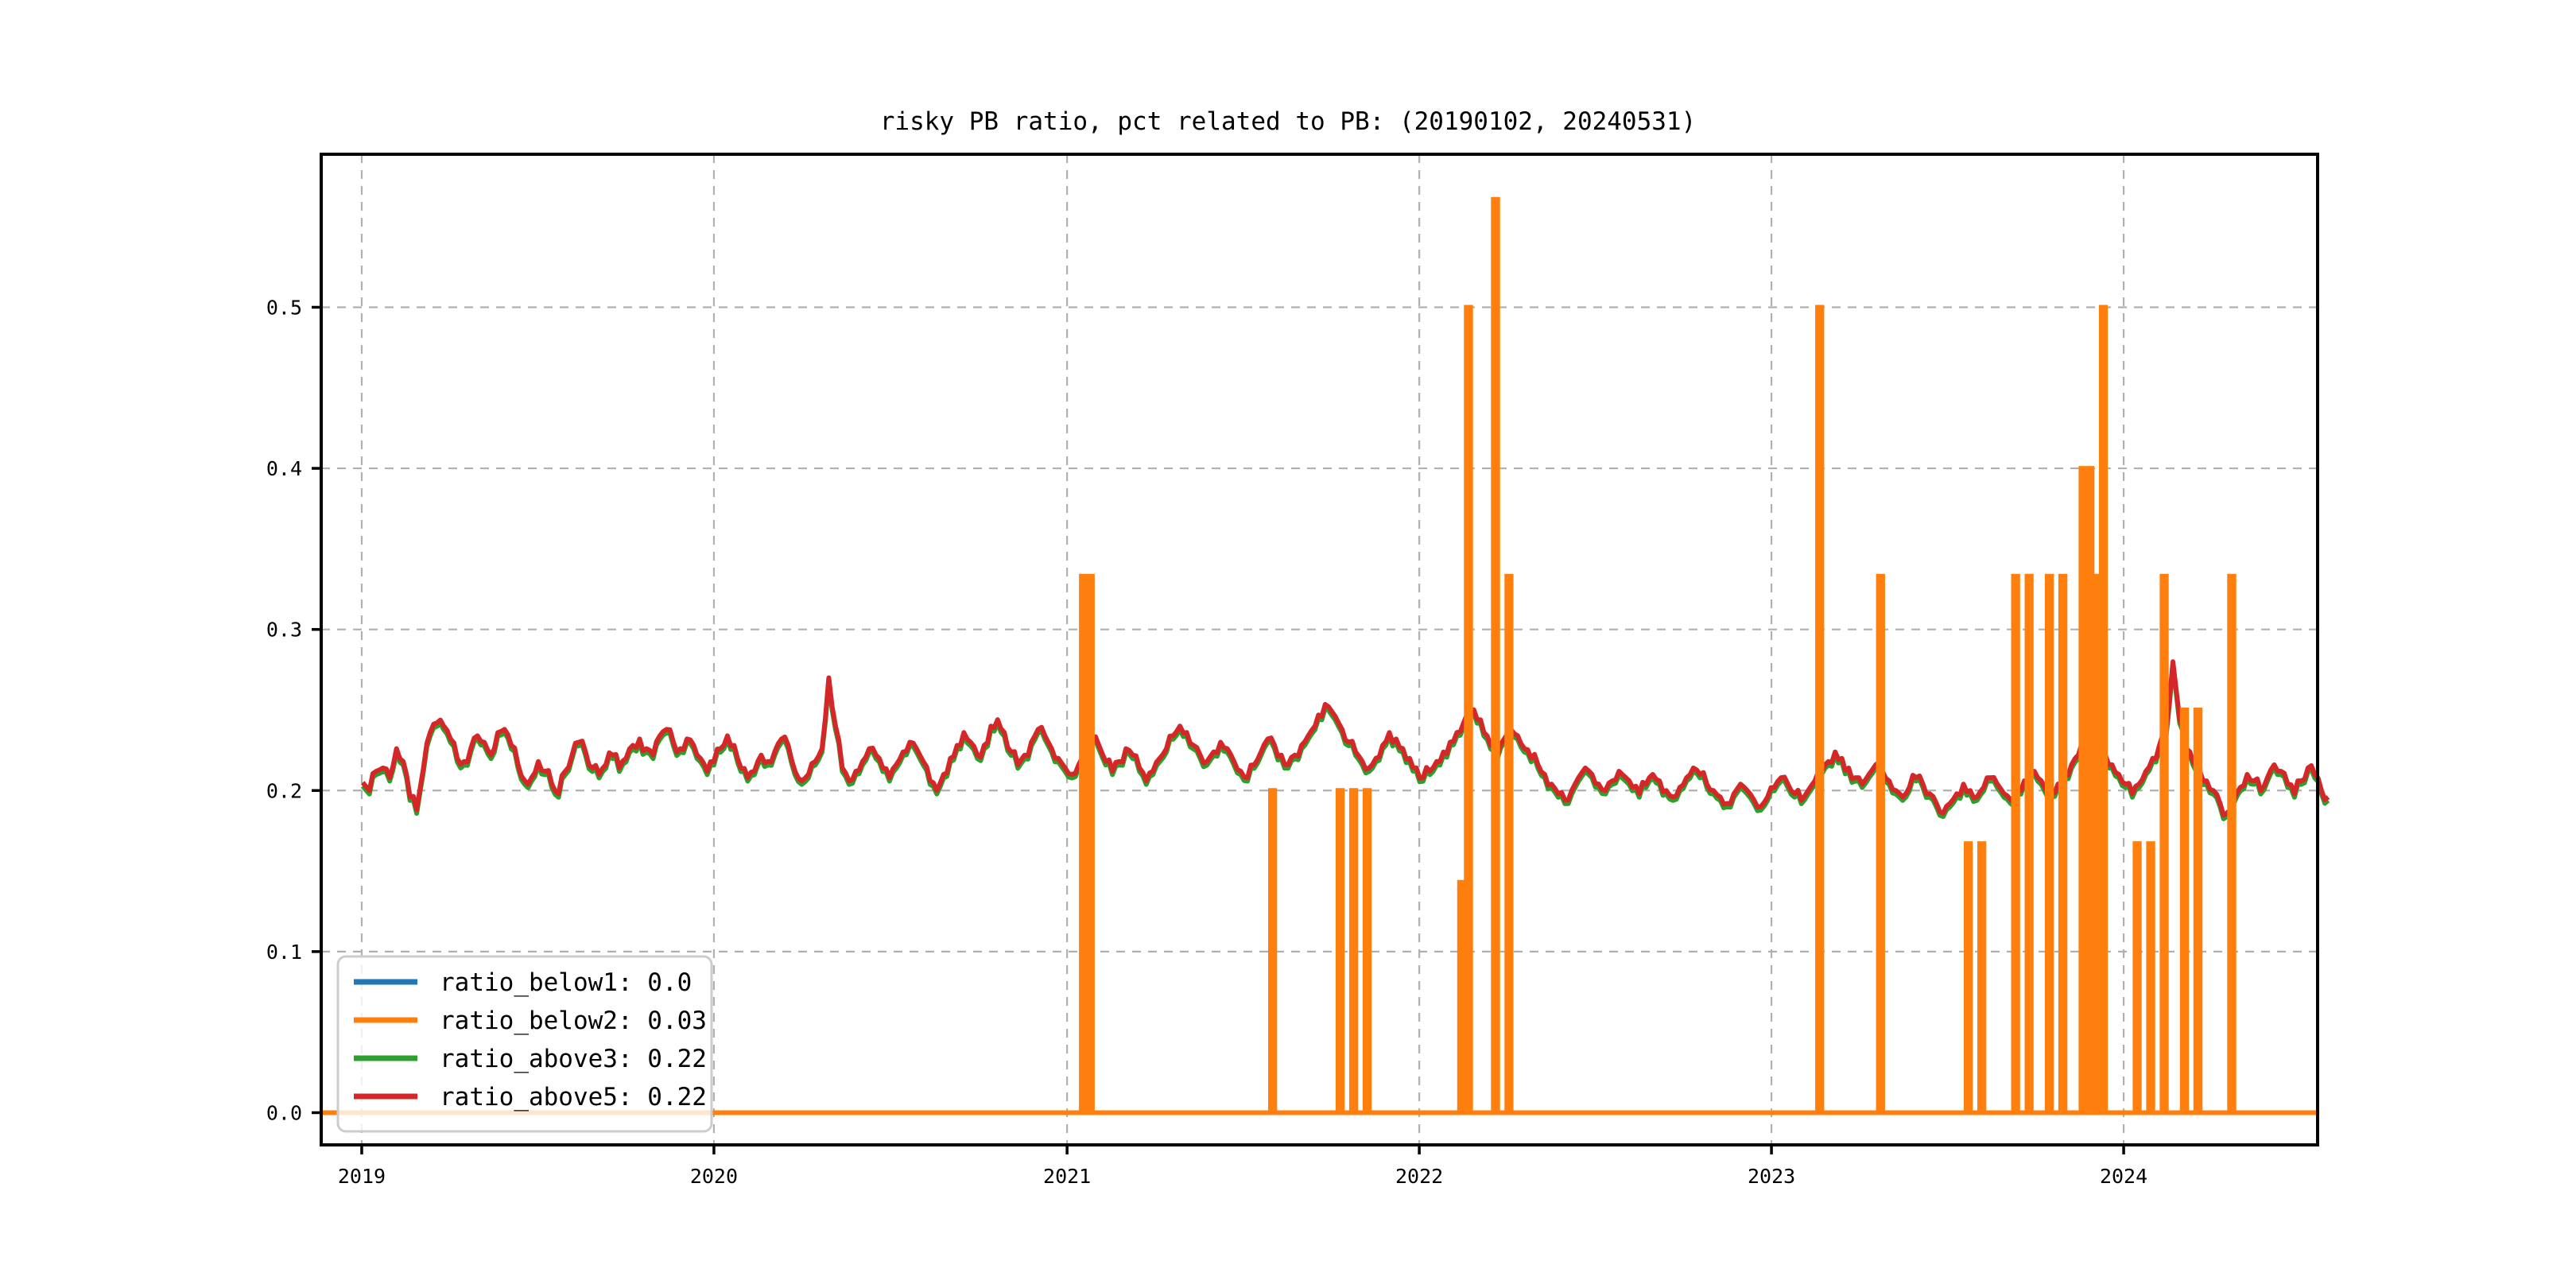 The height and width of the screenshot is (1288, 2576). Describe the element at coordinates (714, 1176) in the screenshot. I see `x-tick-label-1: 2020` at that location.